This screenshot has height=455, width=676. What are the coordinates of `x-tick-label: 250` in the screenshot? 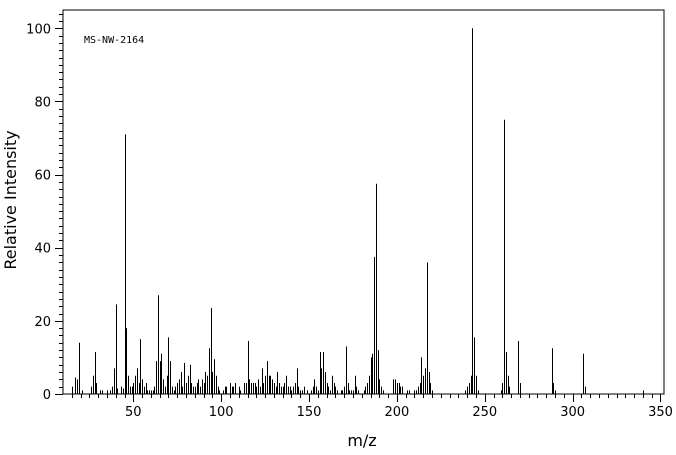 It's located at (484, 412).